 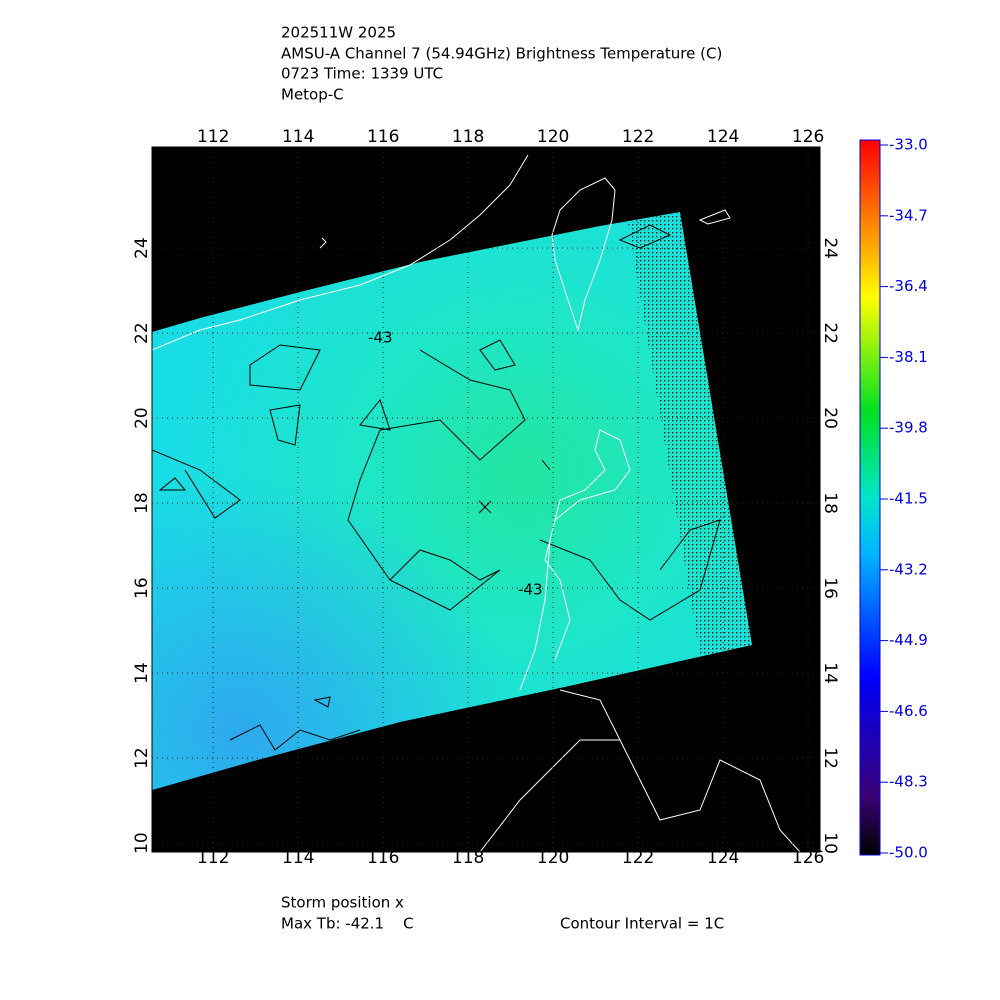 What do you see at coordinates (908, 357) in the screenshot?
I see `colorbar-tick-label: -38.1` at bounding box center [908, 357].